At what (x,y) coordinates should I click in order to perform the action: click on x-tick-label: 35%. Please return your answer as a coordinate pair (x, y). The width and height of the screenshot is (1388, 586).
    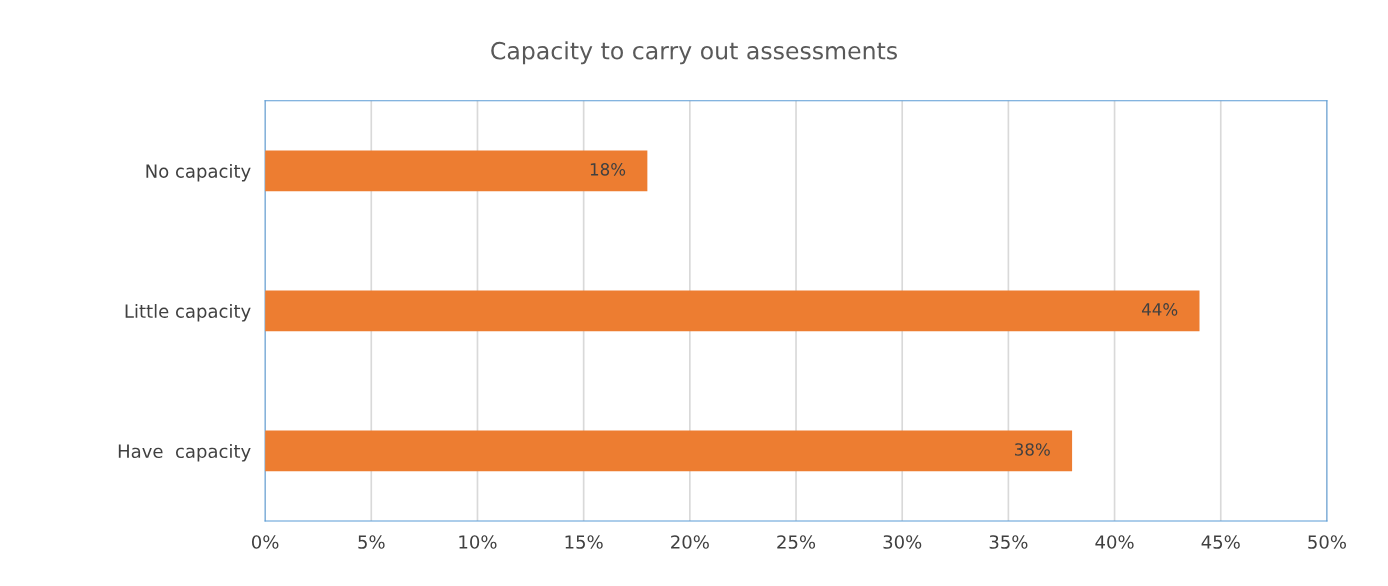
    Looking at the image, I should click on (1008, 542).